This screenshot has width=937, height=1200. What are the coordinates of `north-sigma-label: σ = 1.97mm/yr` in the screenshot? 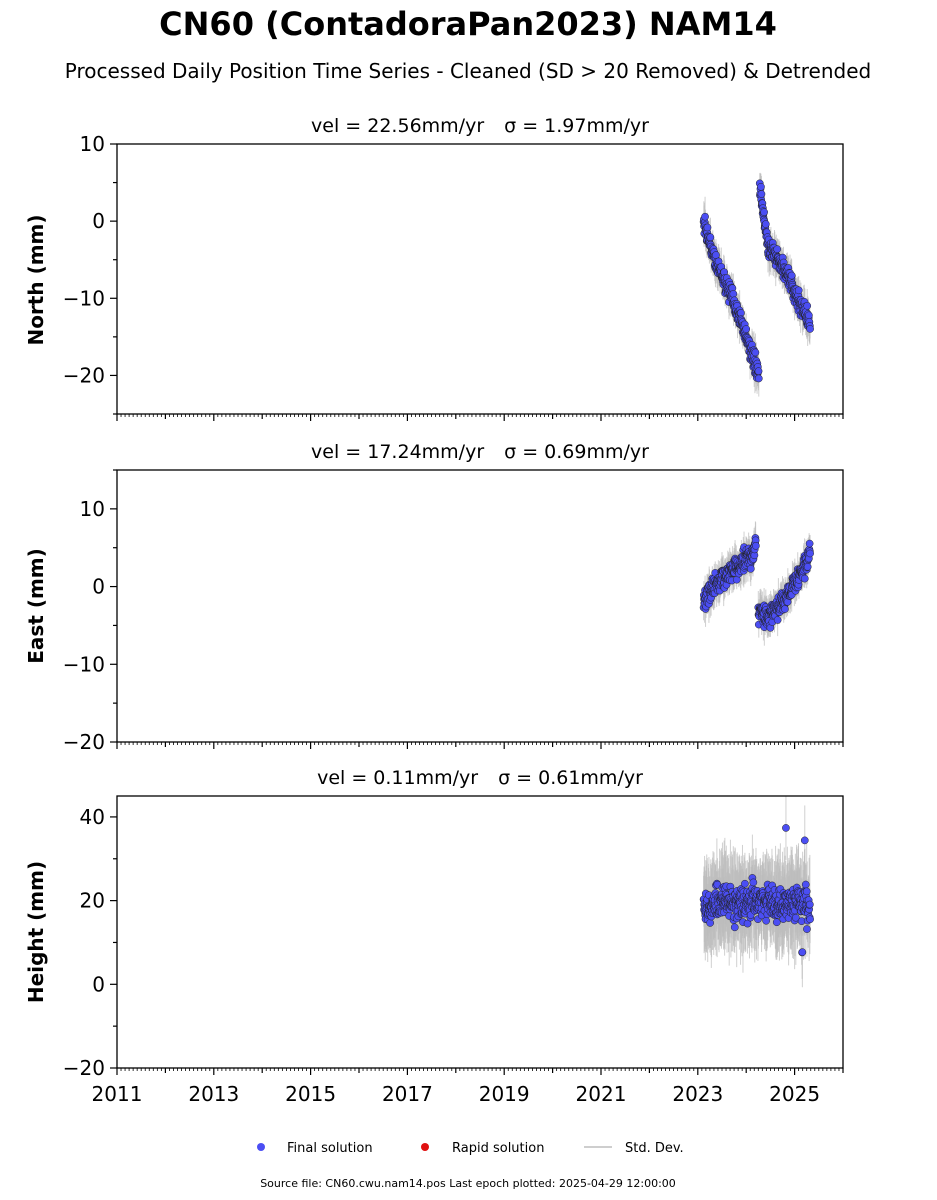 It's located at (576, 126).